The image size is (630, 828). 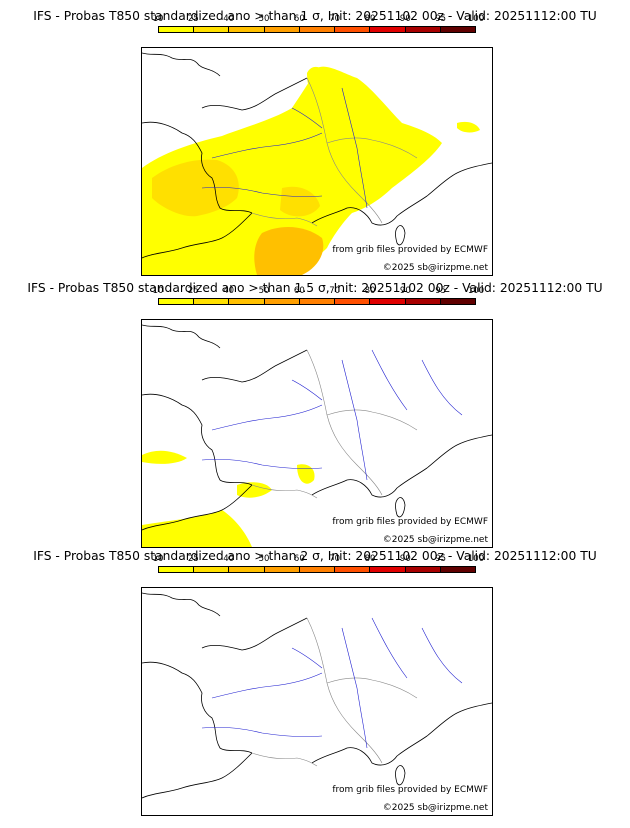 I want to click on prob-area-yellow-west, so click(x=164, y=457).